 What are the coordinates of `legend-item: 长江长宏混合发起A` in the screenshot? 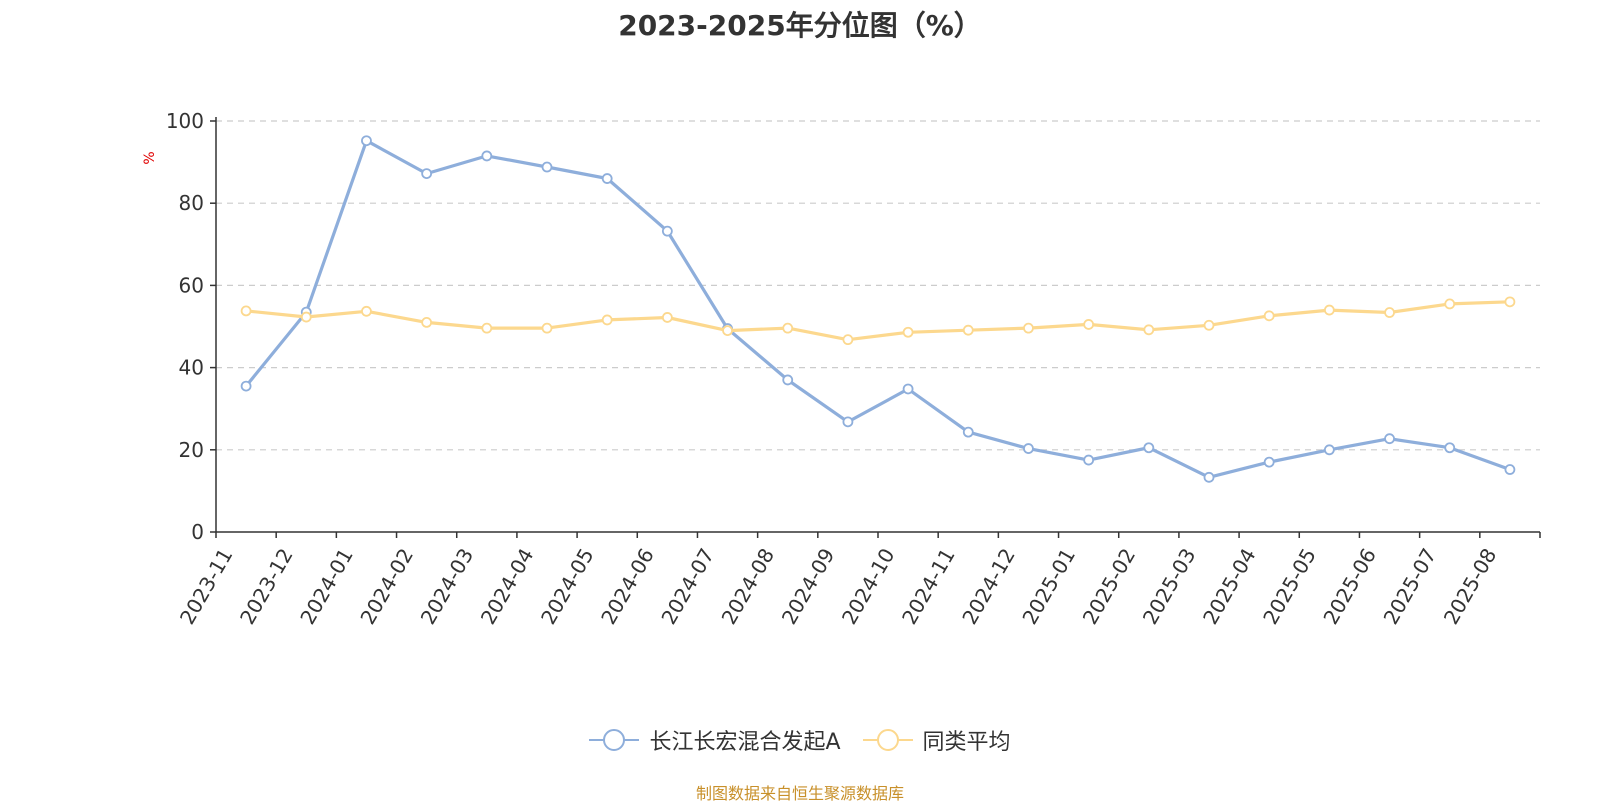 It's located at (715, 740).